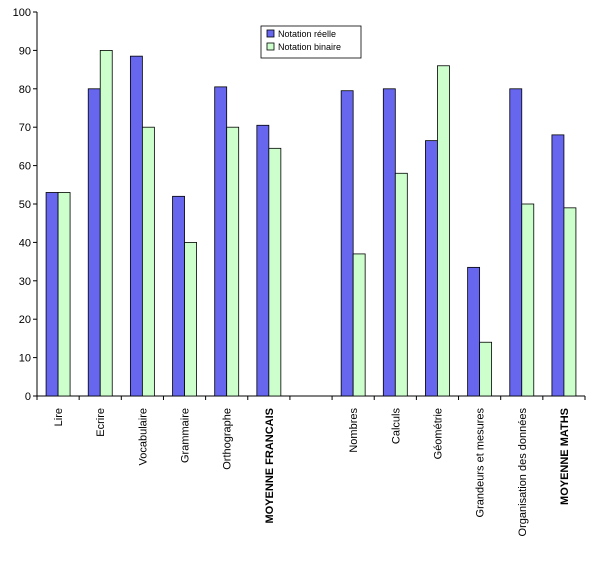 The image size is (600, 581). Describe the element at coordinates (309, 47) in the screenshot. I see `legend-entry: Notation binaire` at that location.